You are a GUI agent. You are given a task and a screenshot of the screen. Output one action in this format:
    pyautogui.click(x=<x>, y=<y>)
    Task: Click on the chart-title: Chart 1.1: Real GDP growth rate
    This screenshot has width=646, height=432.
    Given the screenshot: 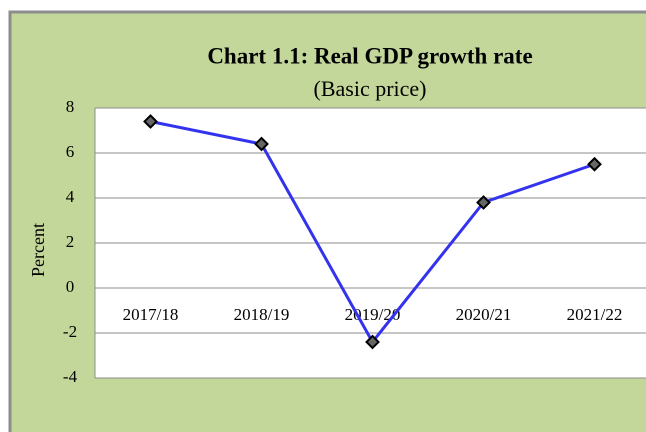 What is the action you would take?
    pyautogui.click(x=369, y=55)
    